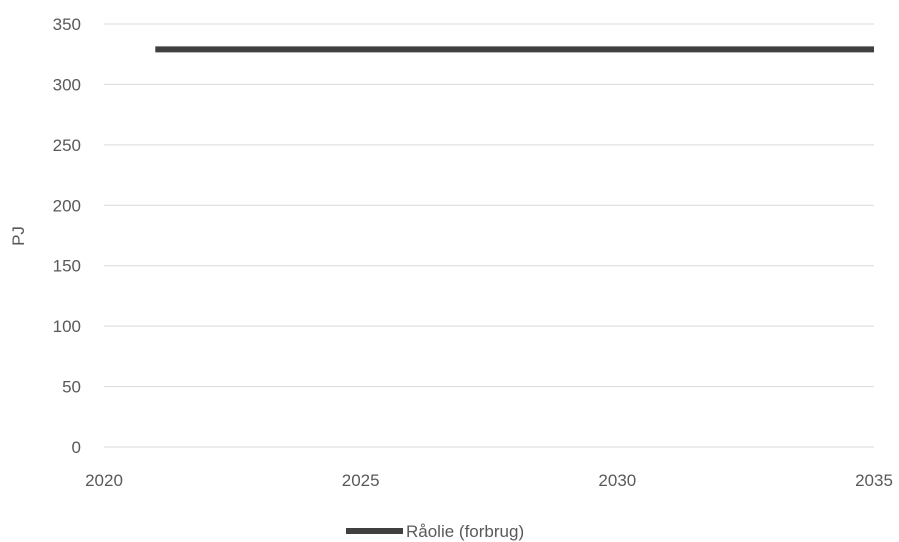  Describe the element at coordinates (18, 236) in the screenshot. I see `y-axis-title: PJ` at that location.